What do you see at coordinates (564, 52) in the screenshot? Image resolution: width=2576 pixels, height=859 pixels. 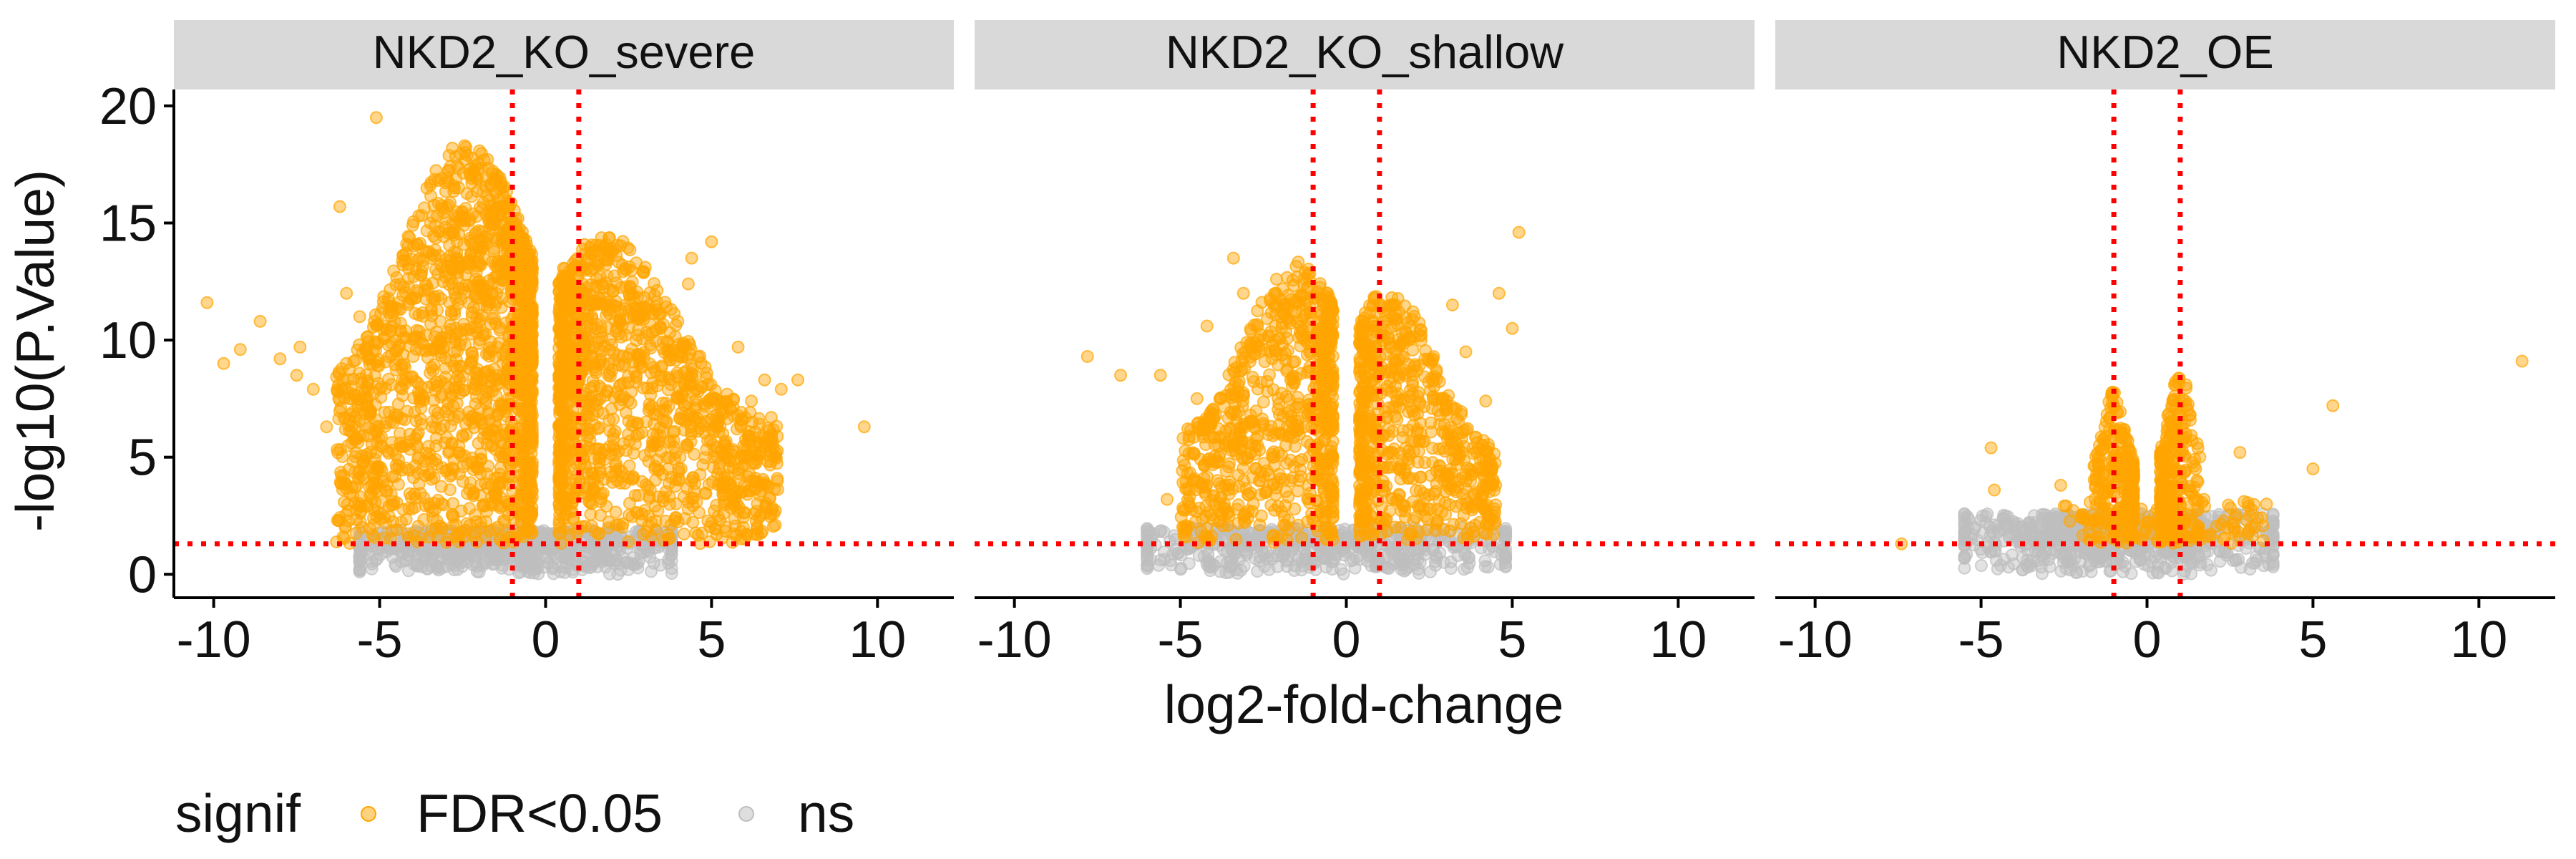 I see `facet-title: NKD2_KO_severe` at bounding box center [564, 52].